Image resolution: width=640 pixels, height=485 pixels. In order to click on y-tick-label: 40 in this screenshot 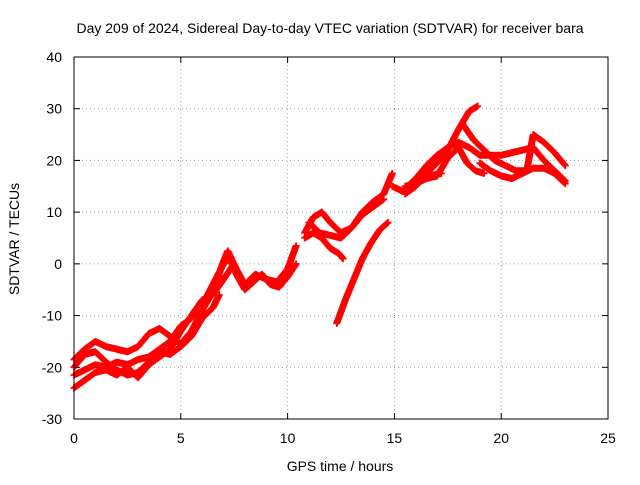, I will do `click(54, 57)`.